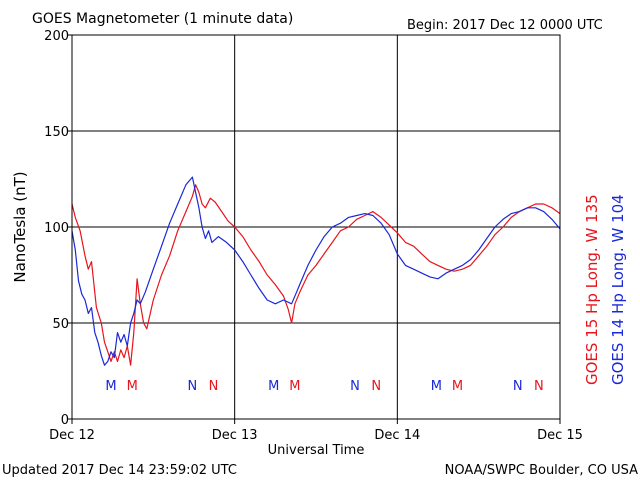 The width and height of the screenshot is (640, 480). What do you see at coordinates (541, 470) in the screenshot?
I see `data-source: NOAA/SWPC Boulder, CO USA` at bounding box center [541, 470].